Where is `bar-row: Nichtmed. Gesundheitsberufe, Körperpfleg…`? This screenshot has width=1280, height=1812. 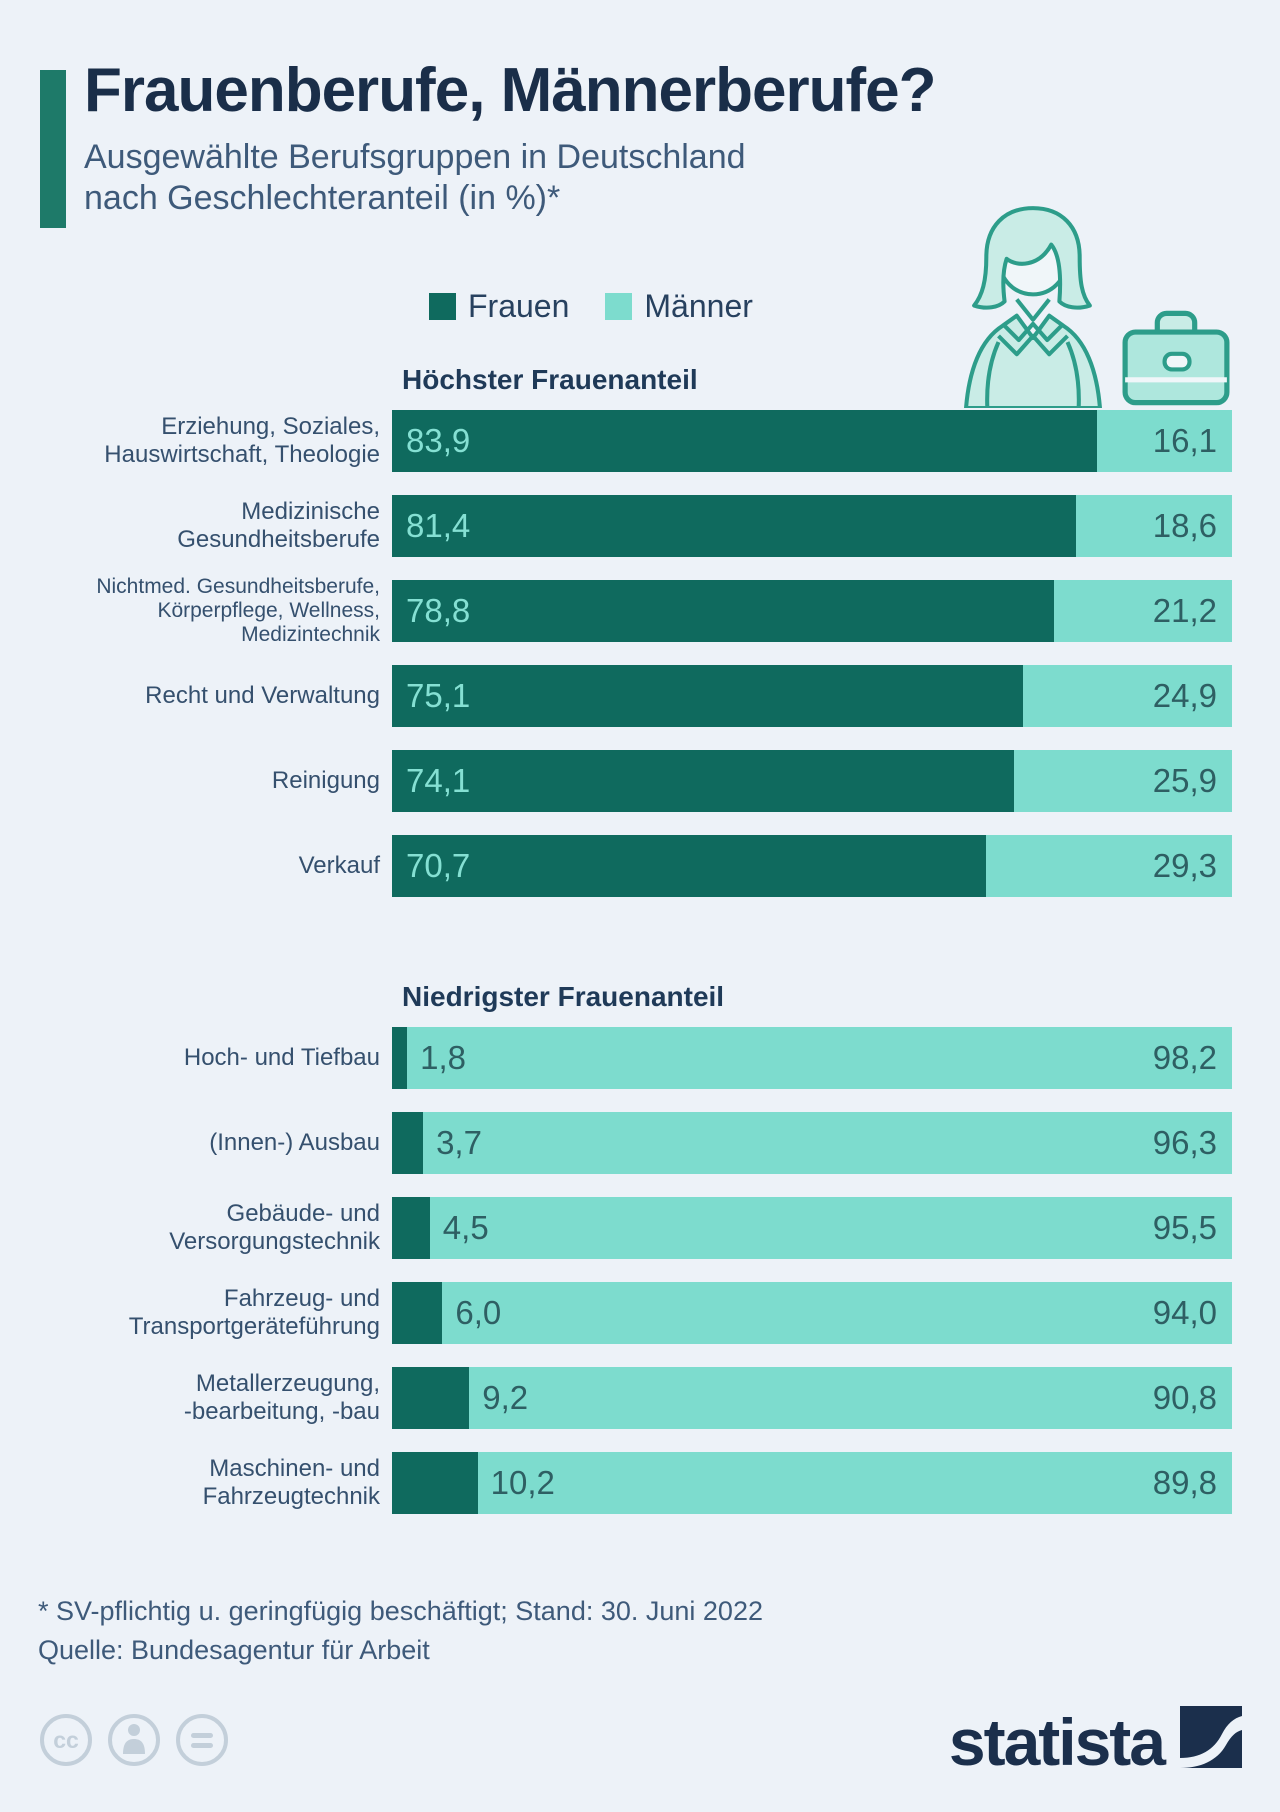 bar-row: Nichtmed. Gesundheitsberufe, Körperpfleg… is located at coordinates (640, 610).